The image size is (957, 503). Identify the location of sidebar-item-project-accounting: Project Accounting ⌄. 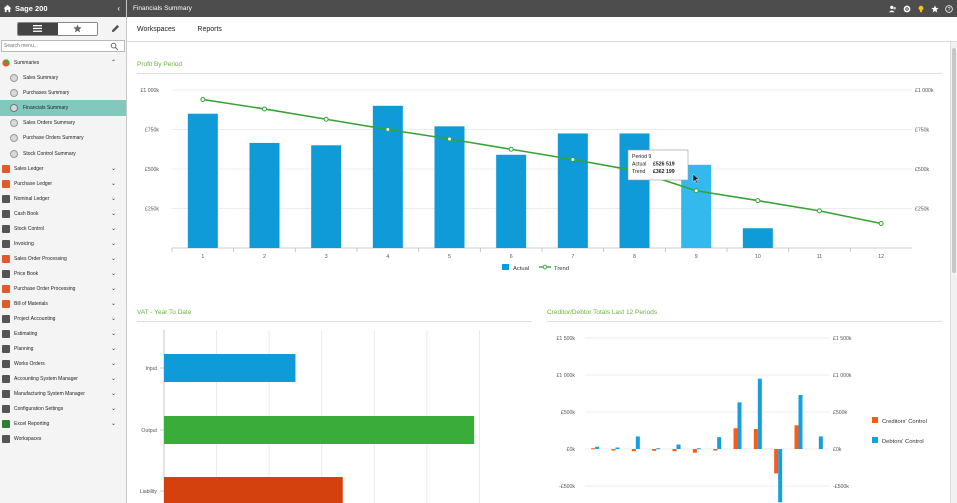
(63, 318).